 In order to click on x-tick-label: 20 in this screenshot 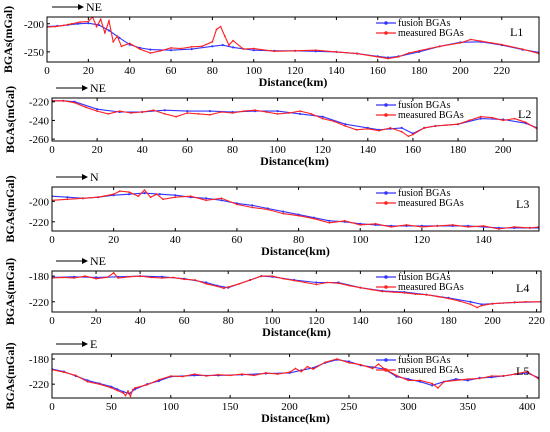, I will do `click(89, 71)`.